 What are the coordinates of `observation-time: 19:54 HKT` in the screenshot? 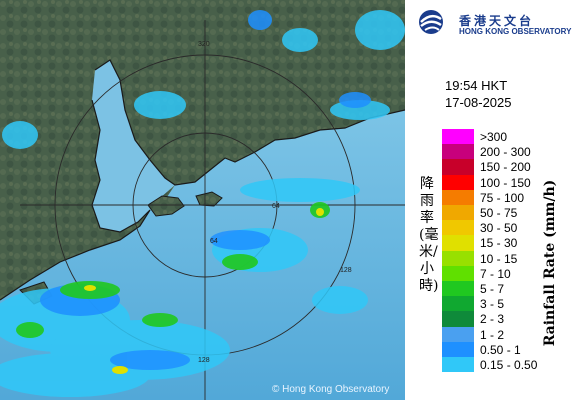 It's located at (476, 85).